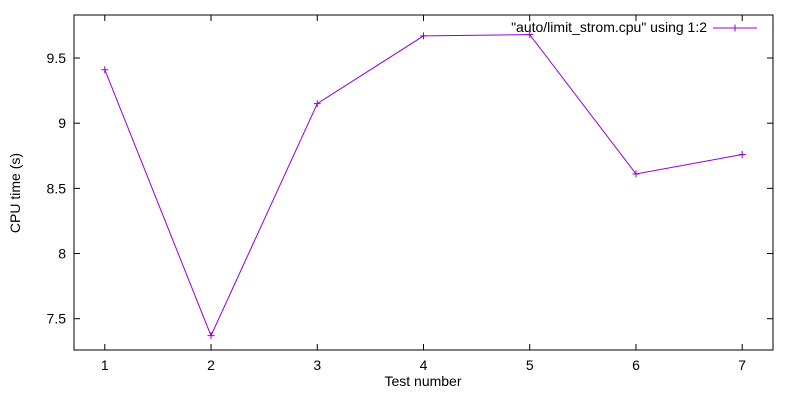  Describe the element at coordinates (105, 365) in the screenshot. I see `x-tick-label: 1` at that location.